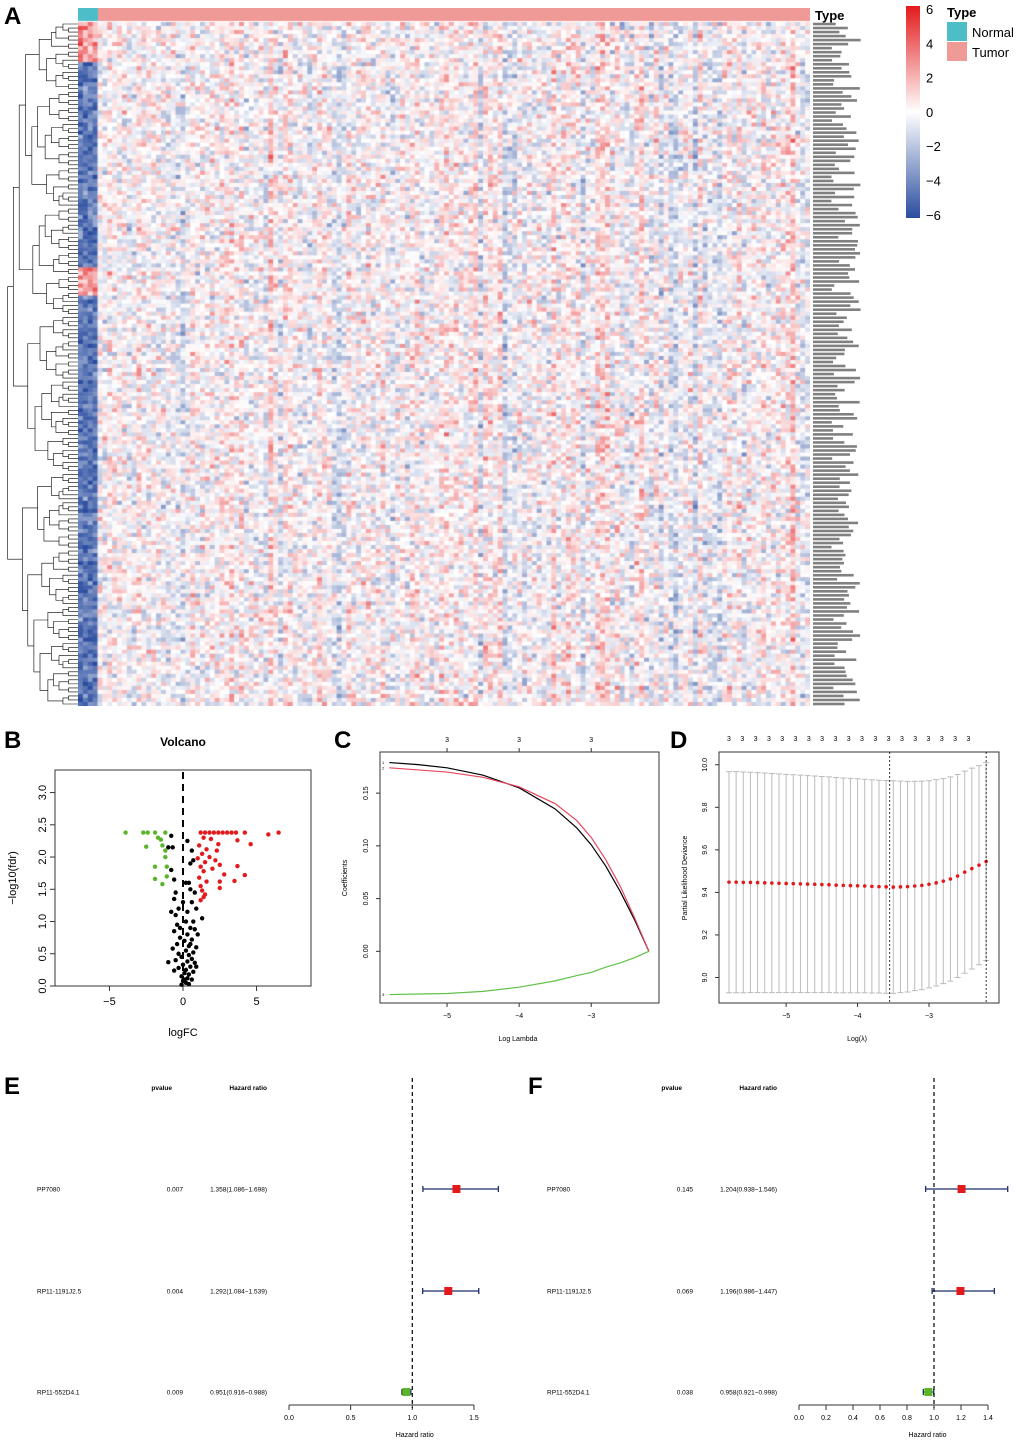  I want to click on x-tick-label: −4, so click(519, 1016).